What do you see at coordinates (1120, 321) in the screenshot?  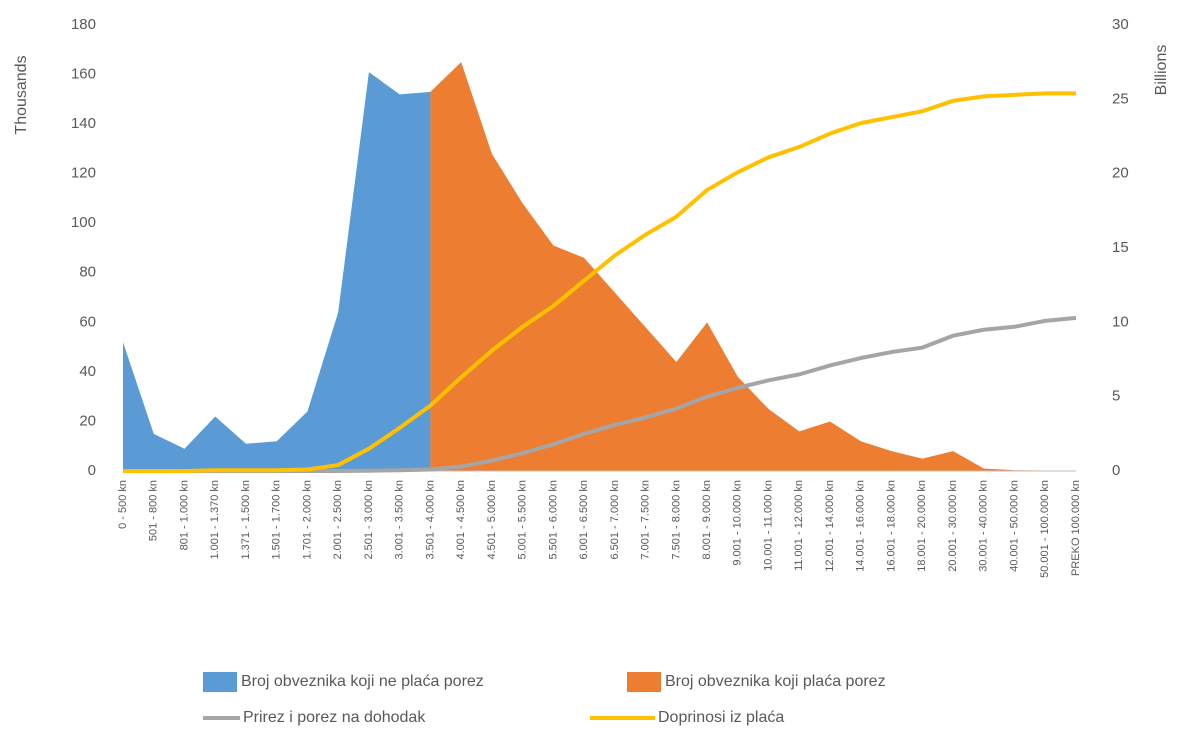 I see `y2-tick-label: 10` at bounding box center [1120, 321].